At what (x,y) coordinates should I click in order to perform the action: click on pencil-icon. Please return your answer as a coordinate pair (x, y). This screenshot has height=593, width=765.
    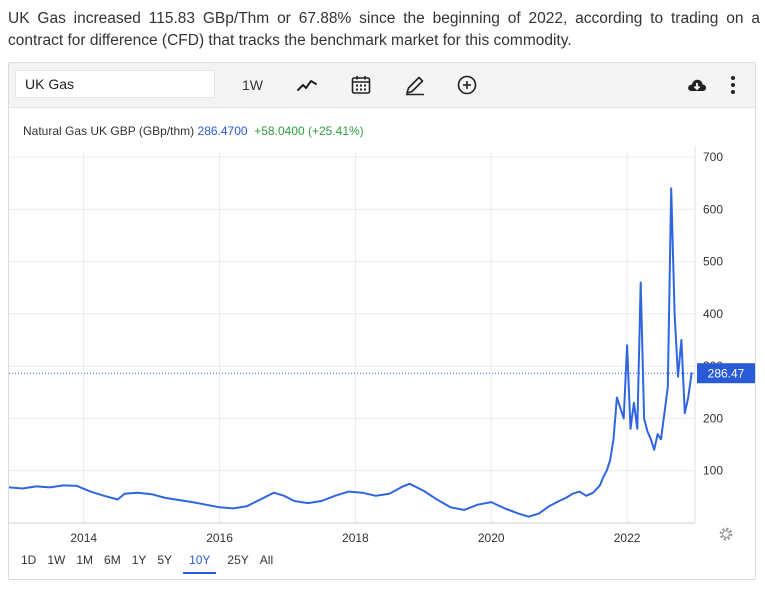
    Looking at the image, I should click on (415, 85).